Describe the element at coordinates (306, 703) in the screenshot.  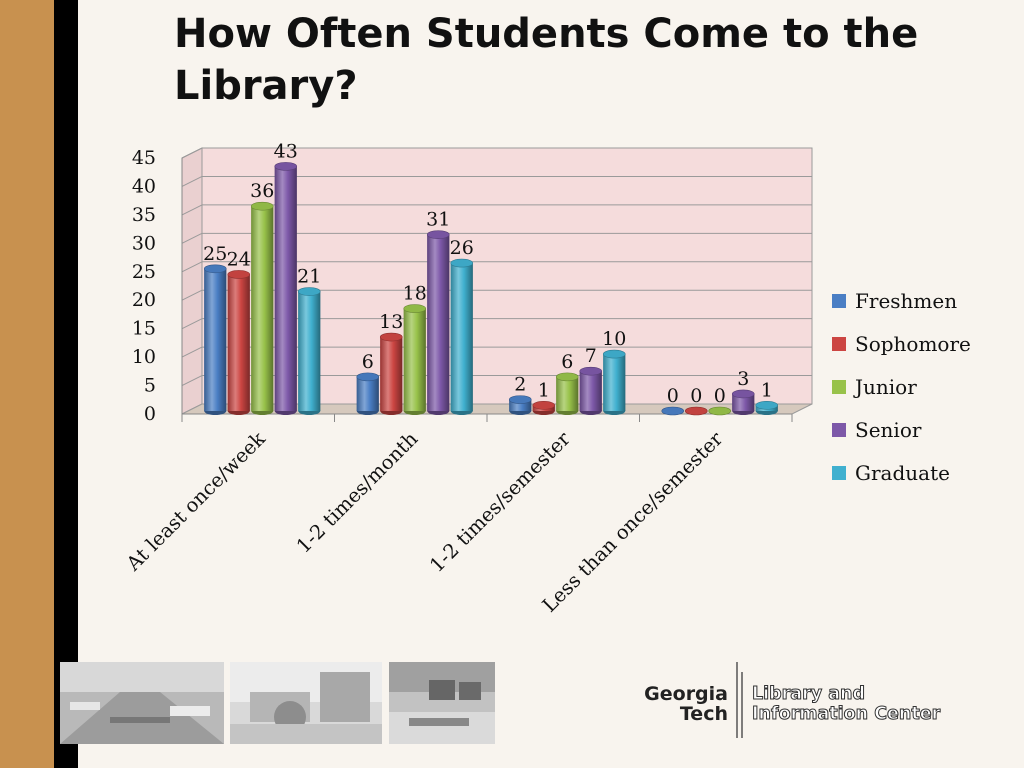
I see `library-photo-building` at that location.